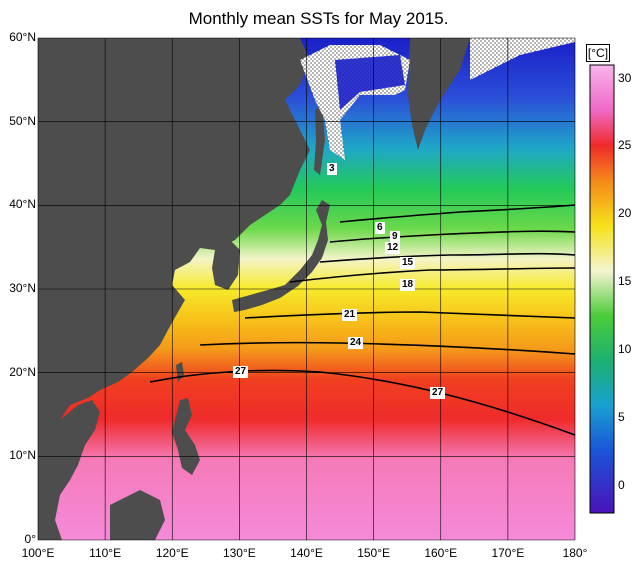 This screenshot has width=637, height=564. Describe the element at coordinates (22, 120) in the screenshot. I see `latitude-label: 50°N` at that location.